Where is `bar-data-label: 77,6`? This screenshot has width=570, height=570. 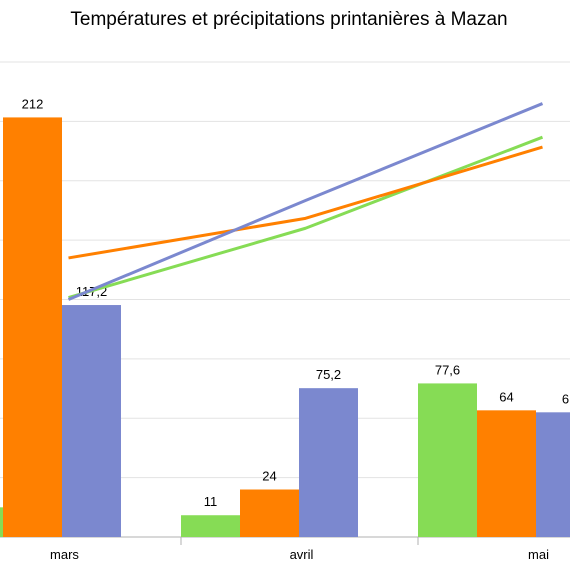
bar-data-label: 77,6 is located at coordinates (447, 369).